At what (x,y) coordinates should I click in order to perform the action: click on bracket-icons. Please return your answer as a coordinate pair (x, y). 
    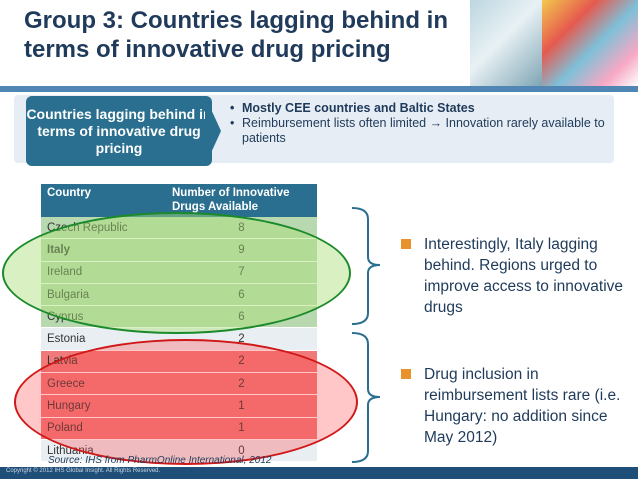
    Looking at the image, I should click on (366, 335).